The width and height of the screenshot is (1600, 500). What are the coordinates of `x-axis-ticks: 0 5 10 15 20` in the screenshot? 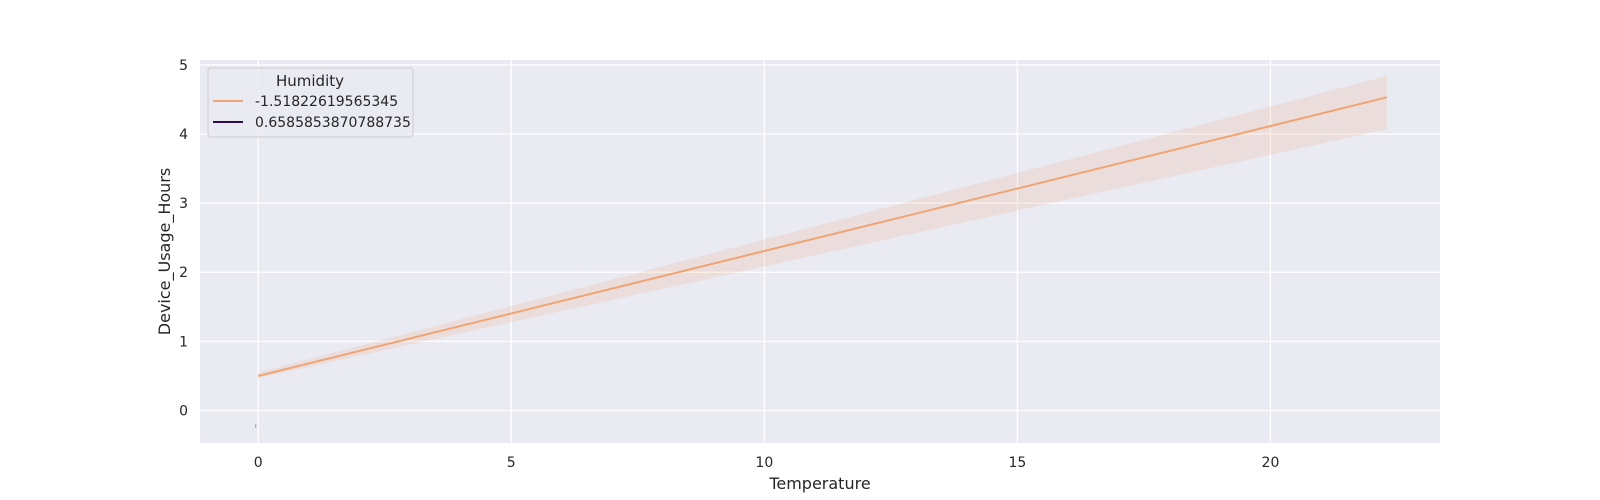 It's located at (767, 463).